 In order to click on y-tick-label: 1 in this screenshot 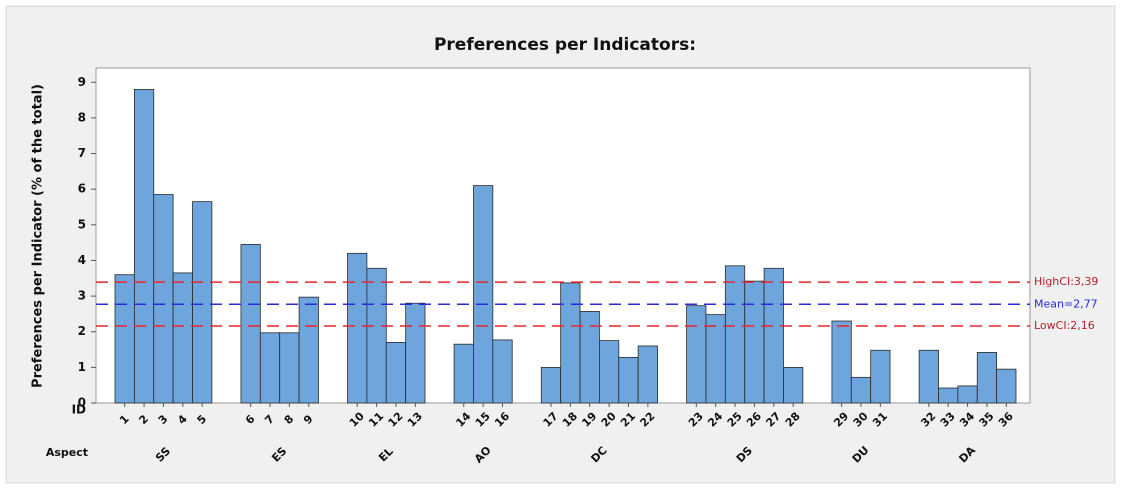, I will do `click(82, 367)`.